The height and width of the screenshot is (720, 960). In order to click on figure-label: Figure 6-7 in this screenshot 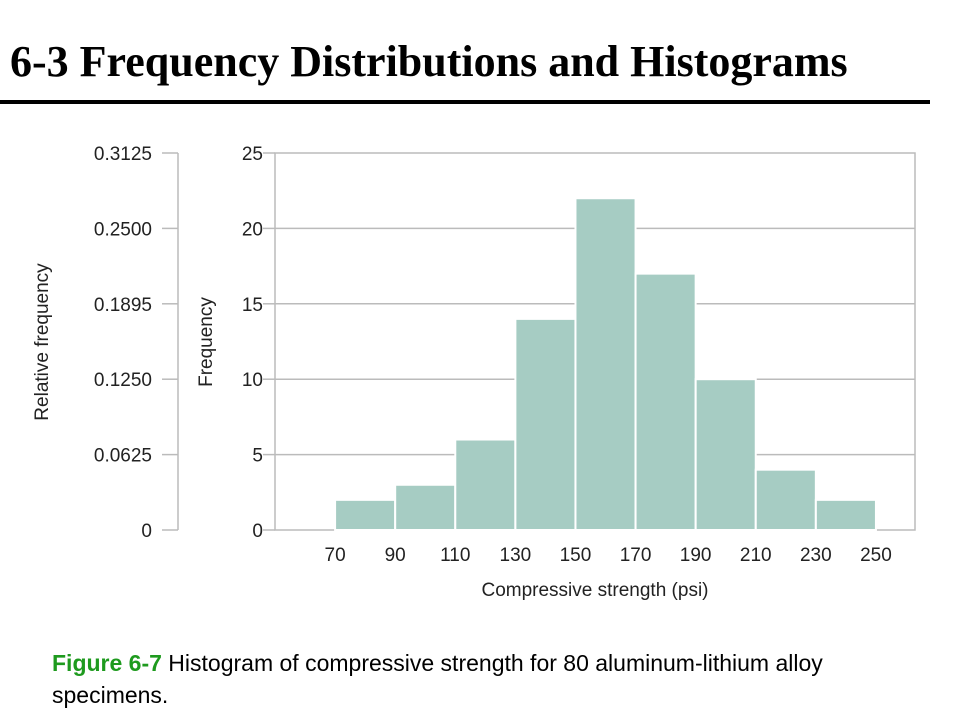, I will do `click(107, 663)`.